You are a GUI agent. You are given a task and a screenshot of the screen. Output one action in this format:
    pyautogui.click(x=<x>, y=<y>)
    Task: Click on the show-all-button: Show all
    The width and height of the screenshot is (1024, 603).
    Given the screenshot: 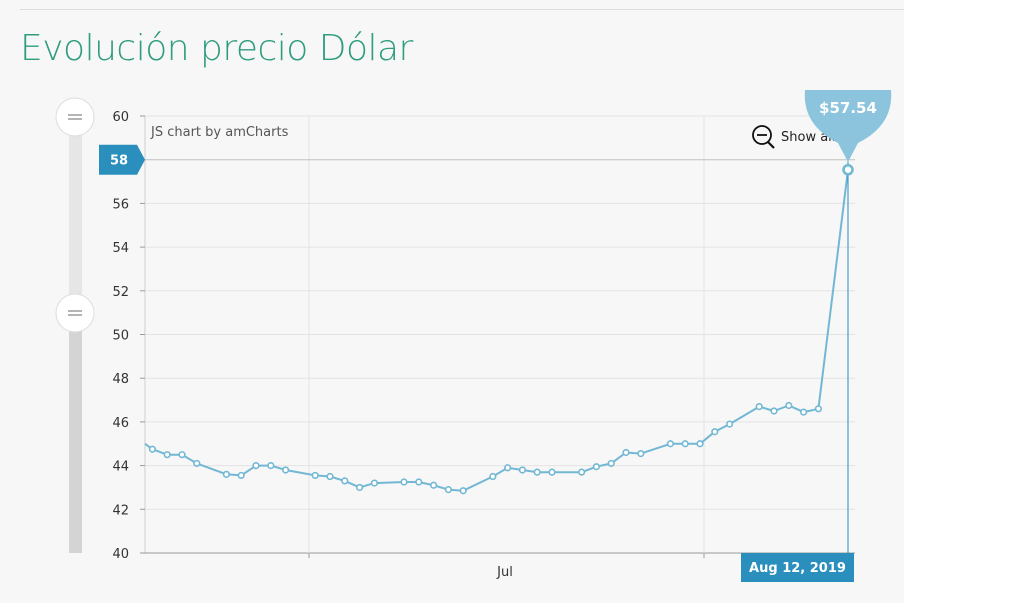 What is the action you would take?
    pyautogui.click(x=793, y=137)
    